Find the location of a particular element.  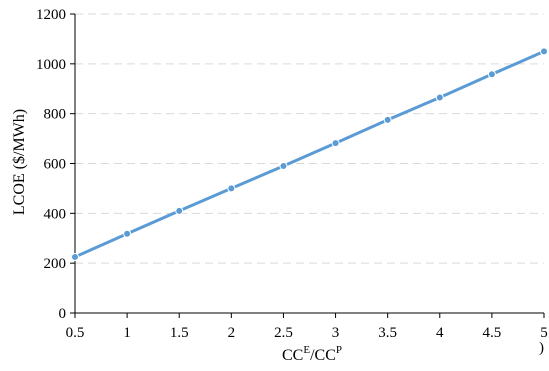

corner-label: ) is located at coordinates (541, 348).